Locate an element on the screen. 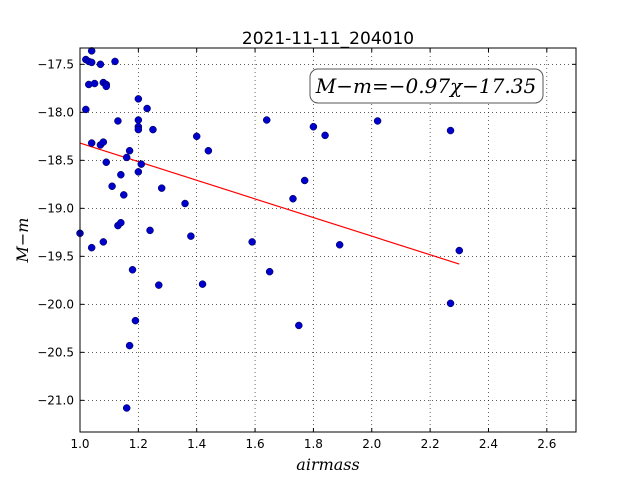 The width and height of the screenshot is (640, 480). x-tick-label: 2.6 is located at coordinates (546, 444).